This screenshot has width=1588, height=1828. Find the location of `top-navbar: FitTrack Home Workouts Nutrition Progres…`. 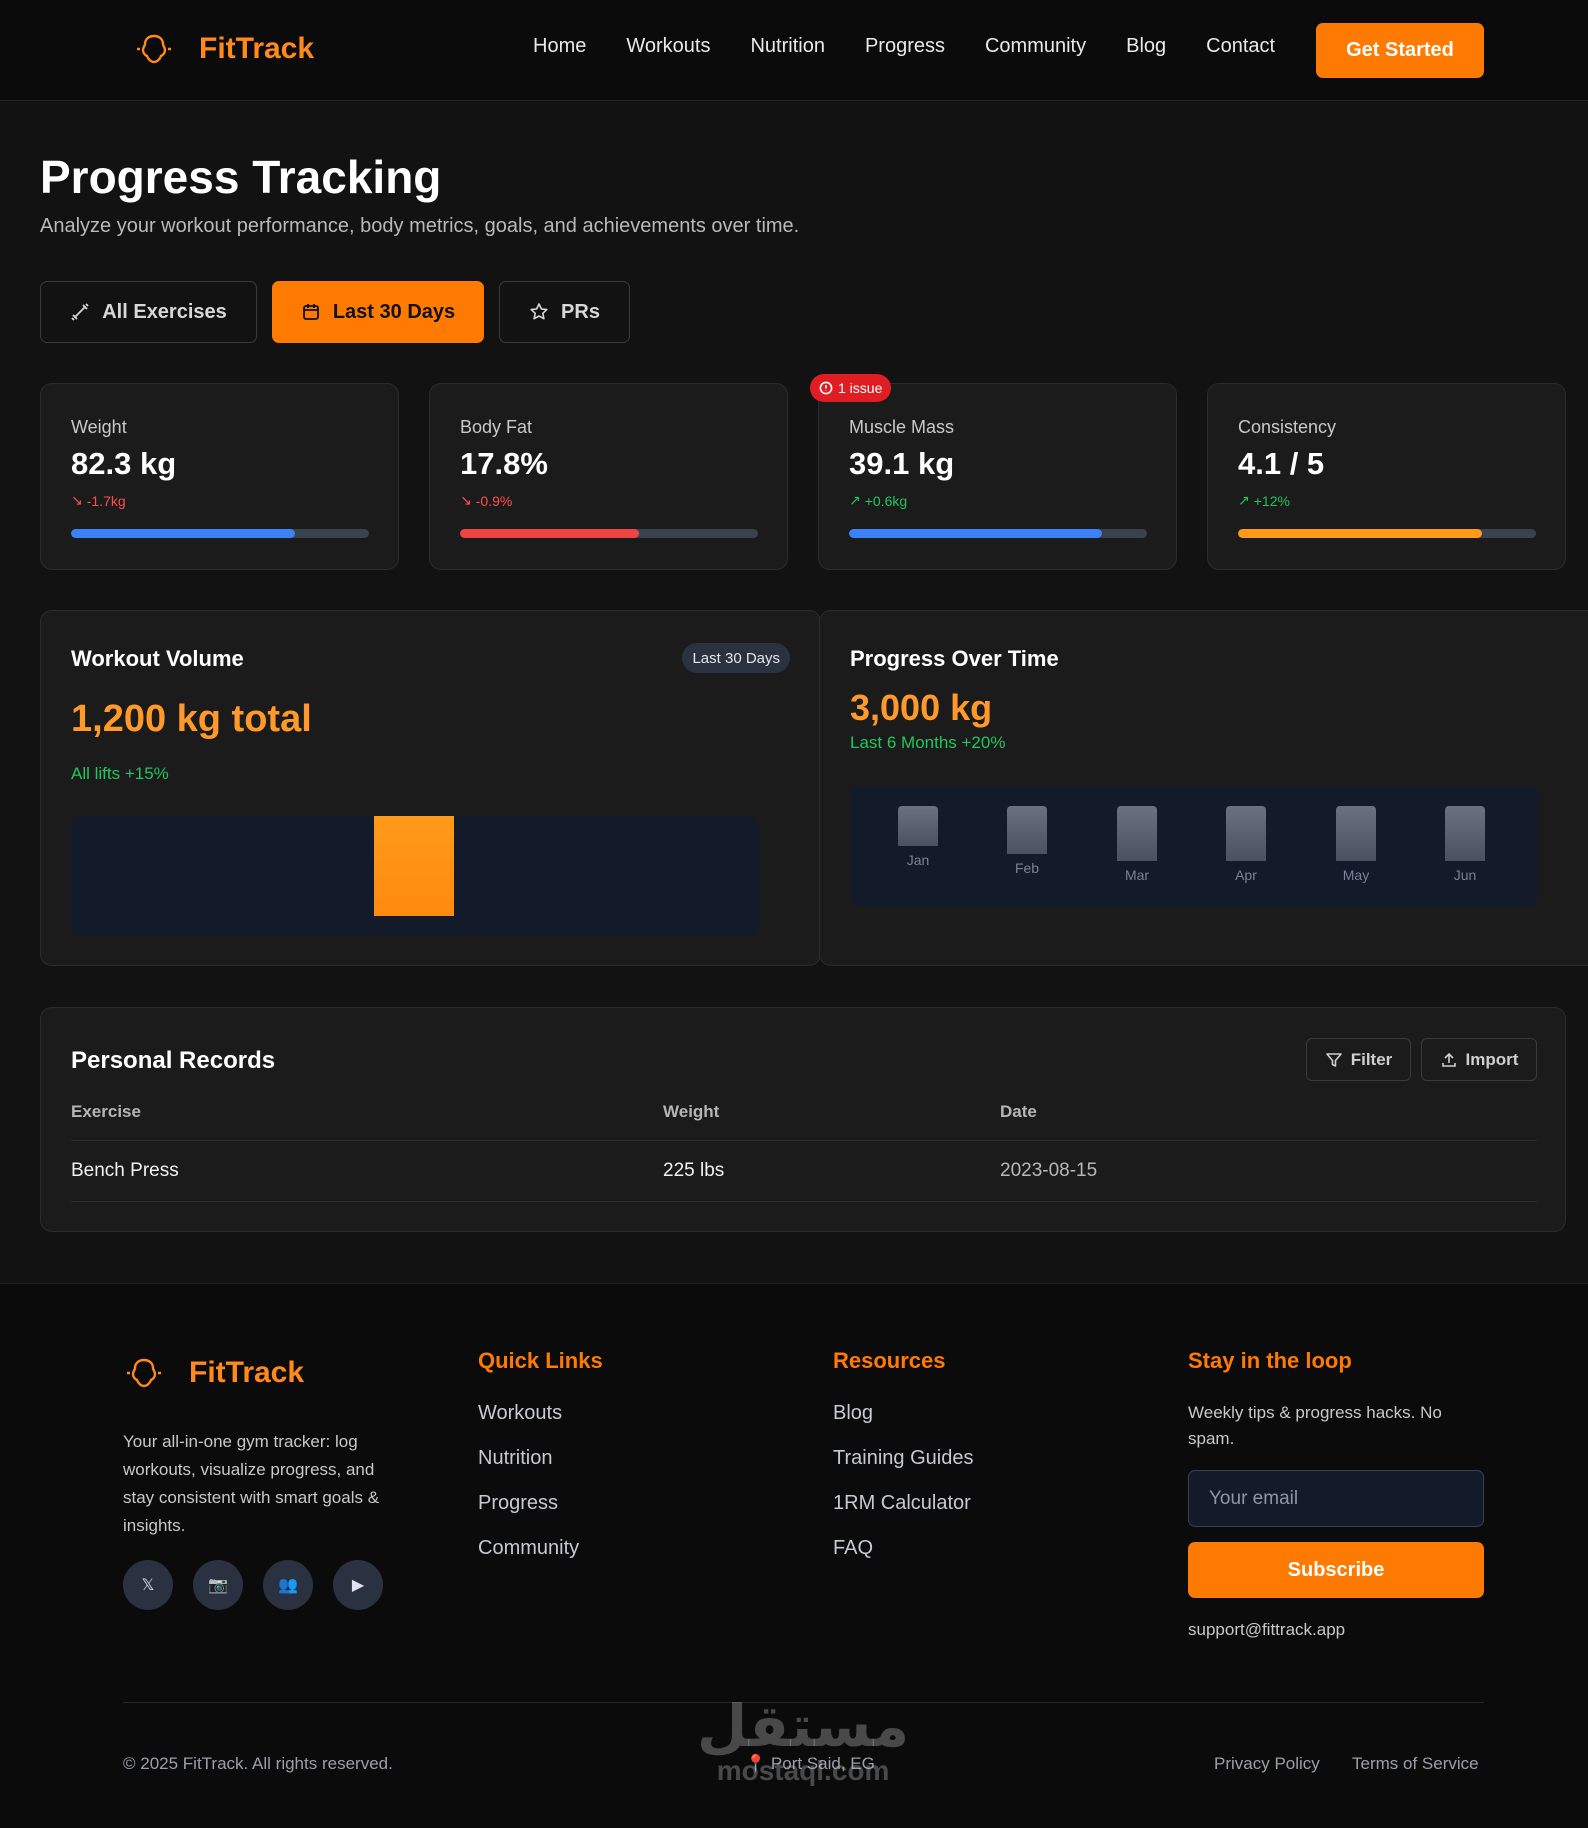

top-navbar: FitTrack Home Workouts Nutrition Progres… is located at coordinates (794, 50).